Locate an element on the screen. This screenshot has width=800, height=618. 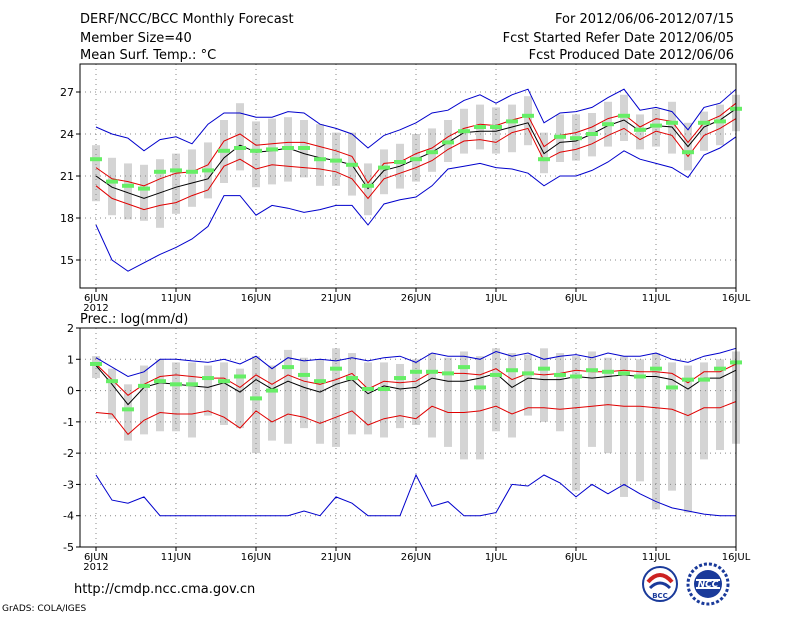
y-tick-label: -4 is located at coordinates (68, 516).